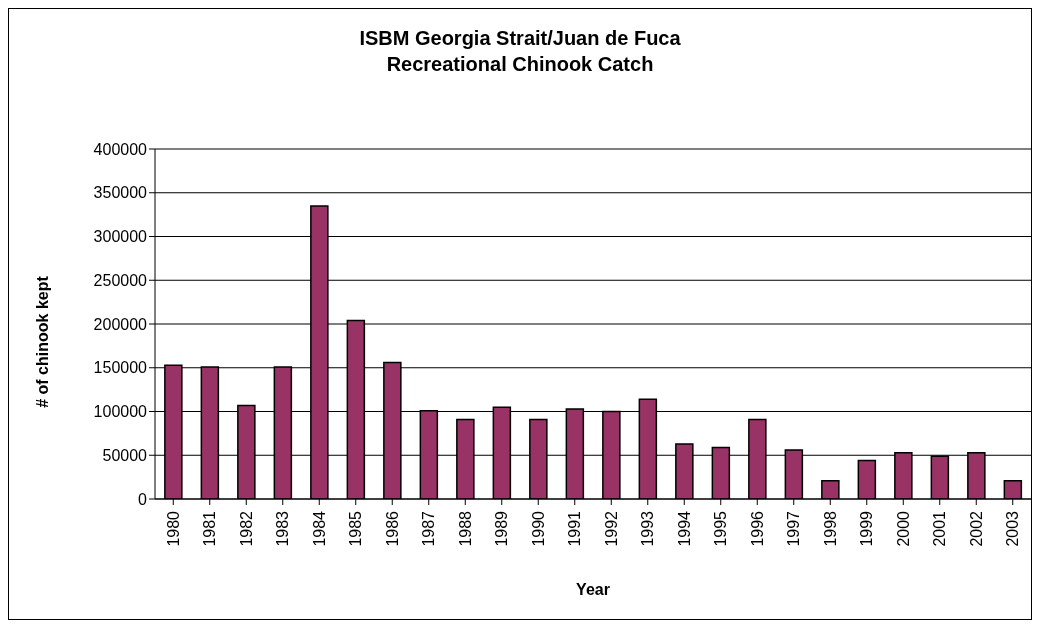  I want to click on y-axis-title: # of chinook kept, so click(43, 341).